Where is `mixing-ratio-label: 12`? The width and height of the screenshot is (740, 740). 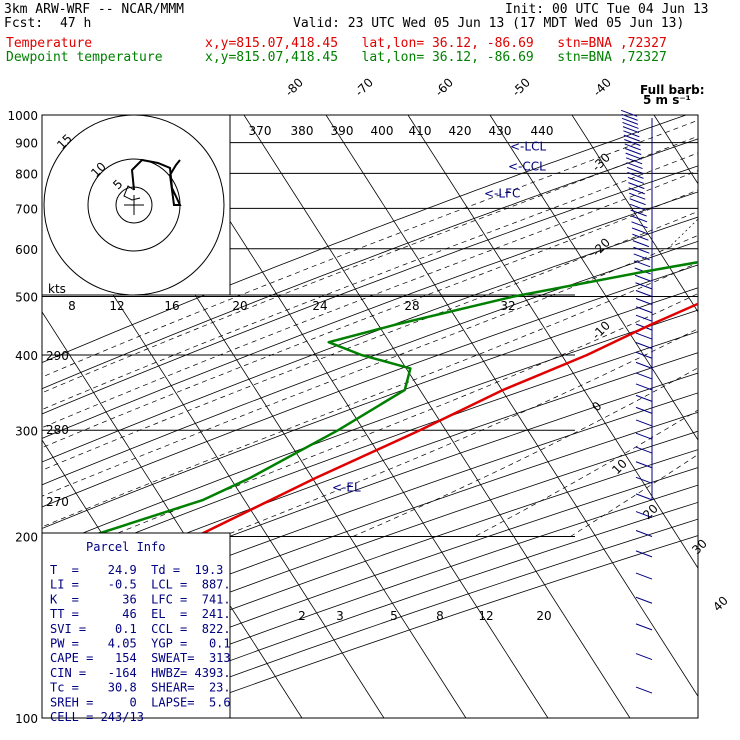 mixing-ratio-label: 12 is located at coordinates (485, 616).